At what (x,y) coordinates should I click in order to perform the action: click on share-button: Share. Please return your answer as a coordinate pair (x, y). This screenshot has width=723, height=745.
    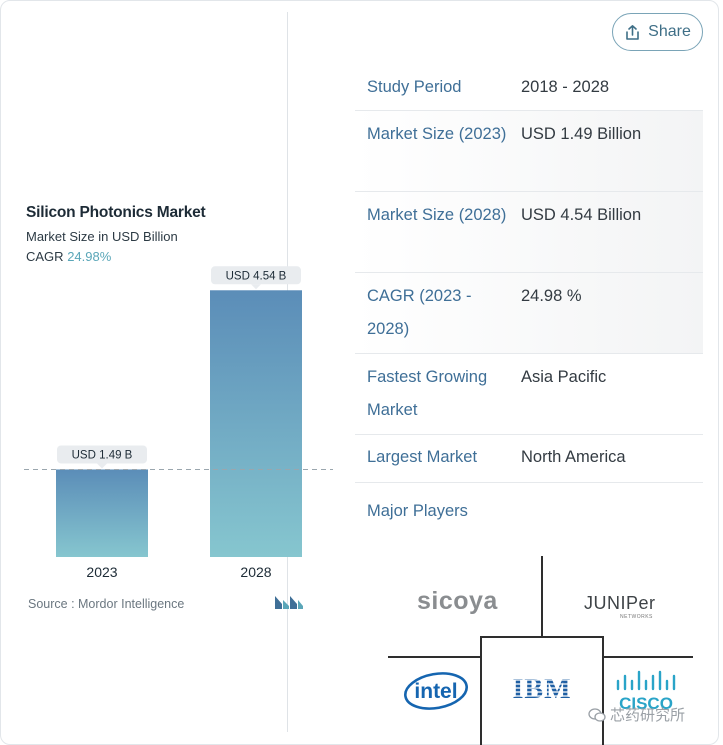
    Looking at the image, I should click on (657, 32).